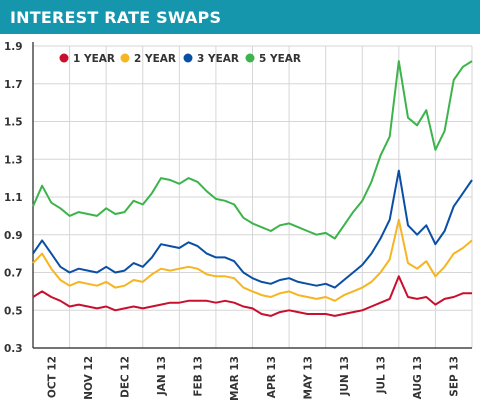 This screenshot has width=480, height=408. Describe the element at coordinates (94, 59) in the screenshot. I see `legend-label: 1 YEAR` at that location.